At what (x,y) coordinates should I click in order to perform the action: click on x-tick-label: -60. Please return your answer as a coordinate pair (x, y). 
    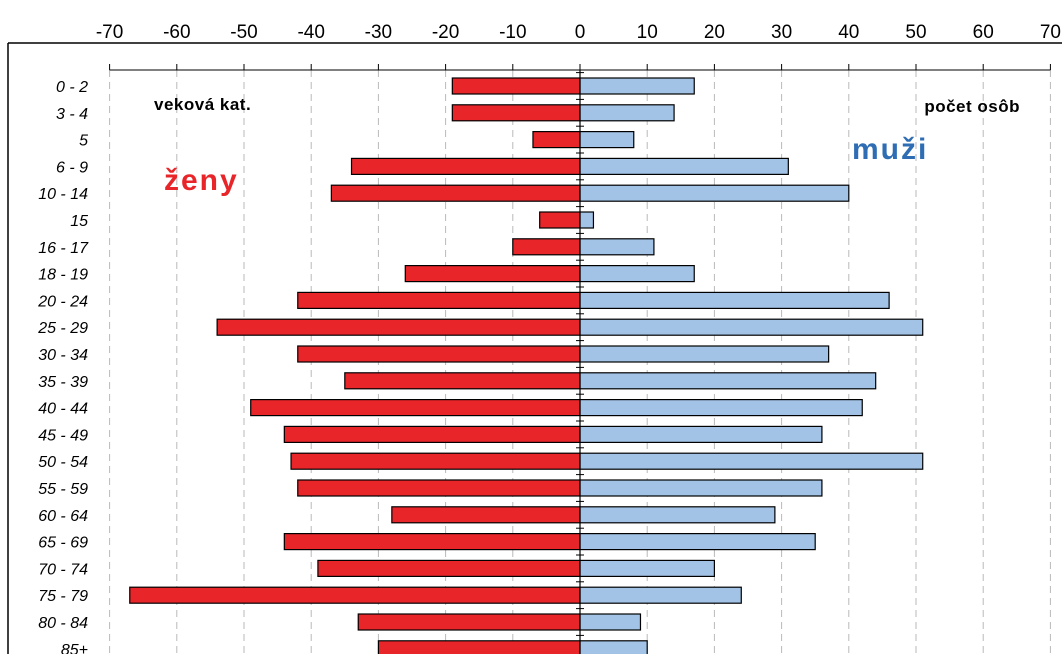
    Looking at the image, I should click on (176, 32).